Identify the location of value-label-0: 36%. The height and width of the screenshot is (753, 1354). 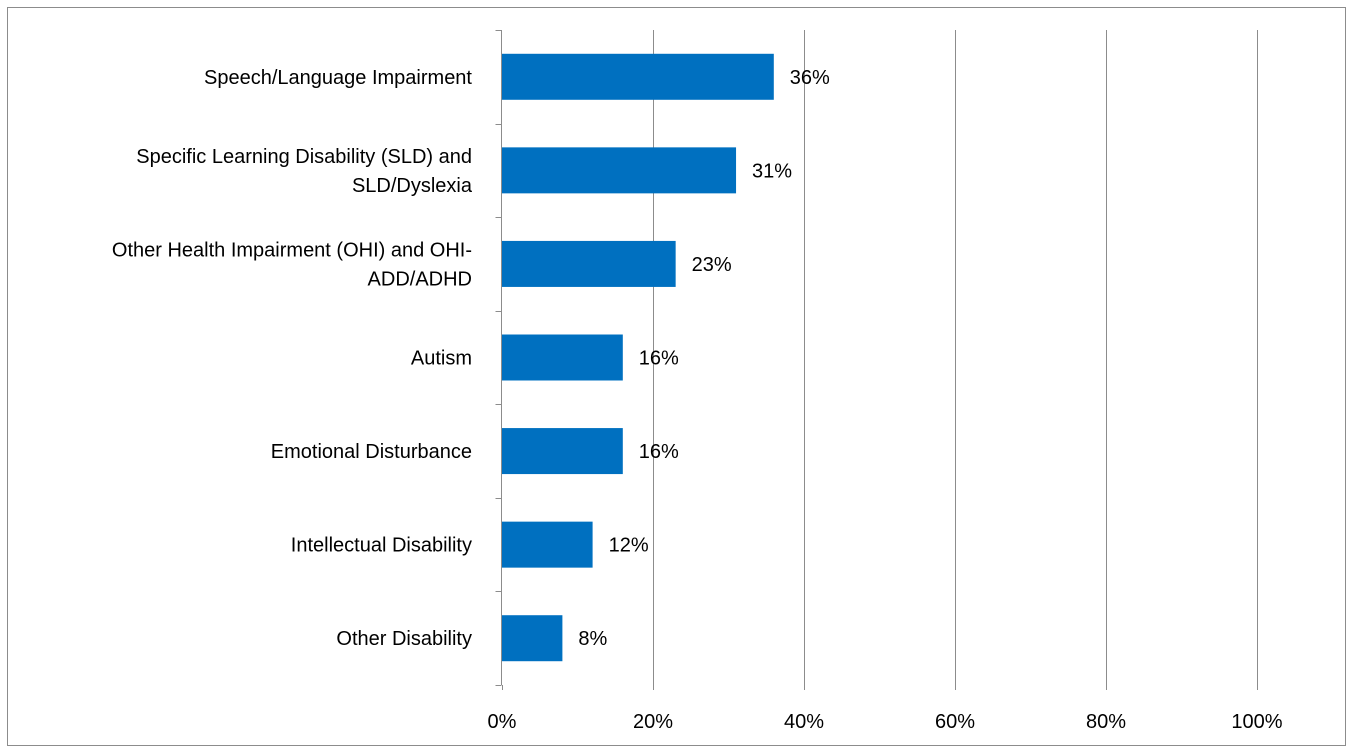
(810, 78).